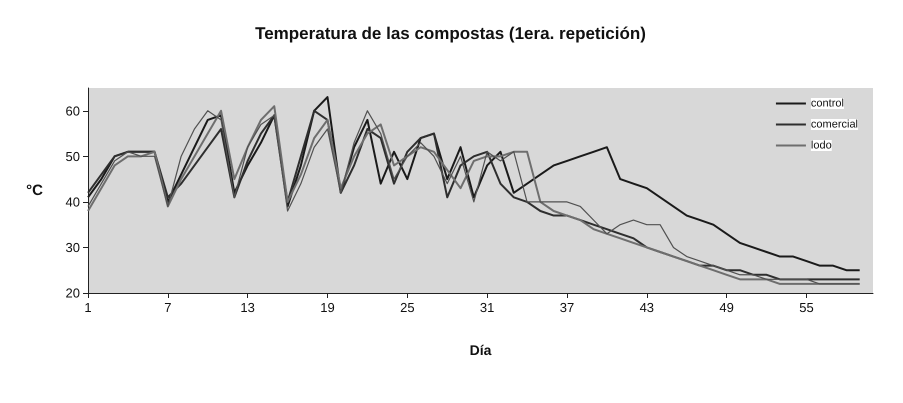 This screenshot has height=403, width=903. I want to click on chart-title: Temperatura de las compostas (1era. repetición), so click(450, 33).